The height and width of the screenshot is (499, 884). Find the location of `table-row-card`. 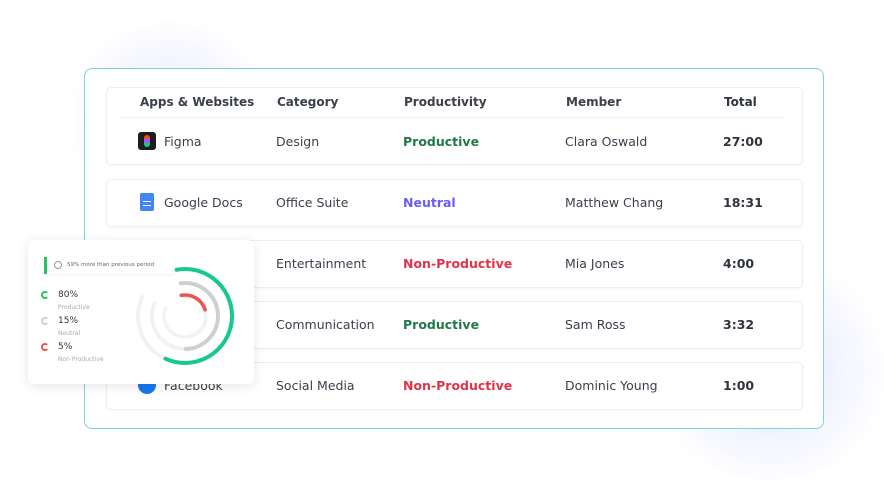

table-row-card is located at coordinates (454, 203).